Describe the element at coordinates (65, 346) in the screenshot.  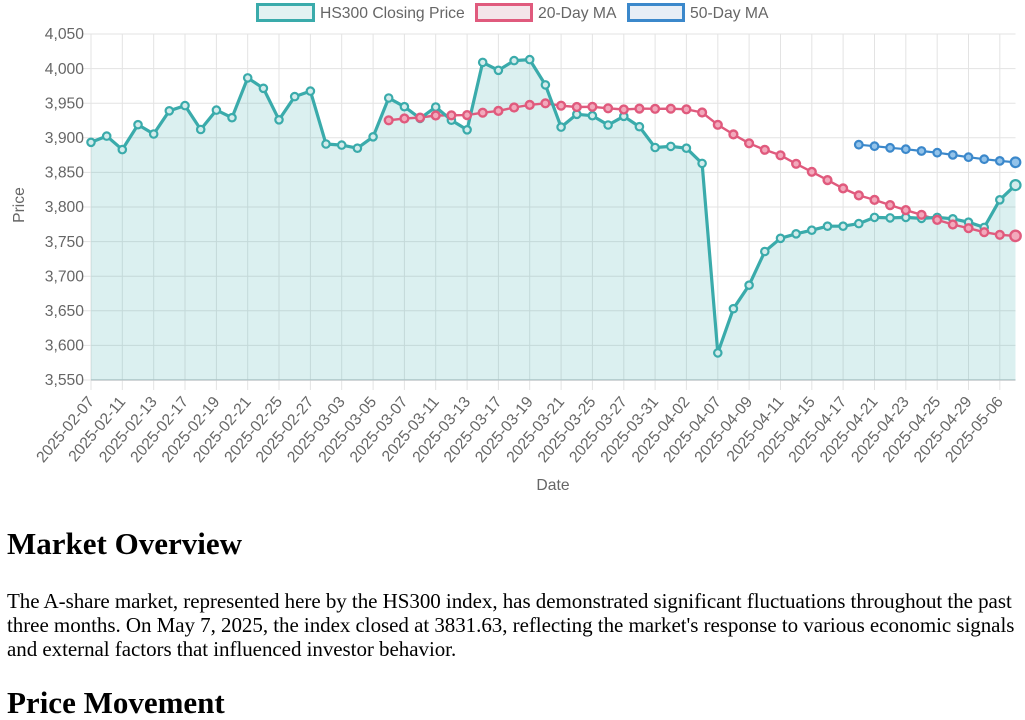
I see `svg-text: 3,600` at that location.